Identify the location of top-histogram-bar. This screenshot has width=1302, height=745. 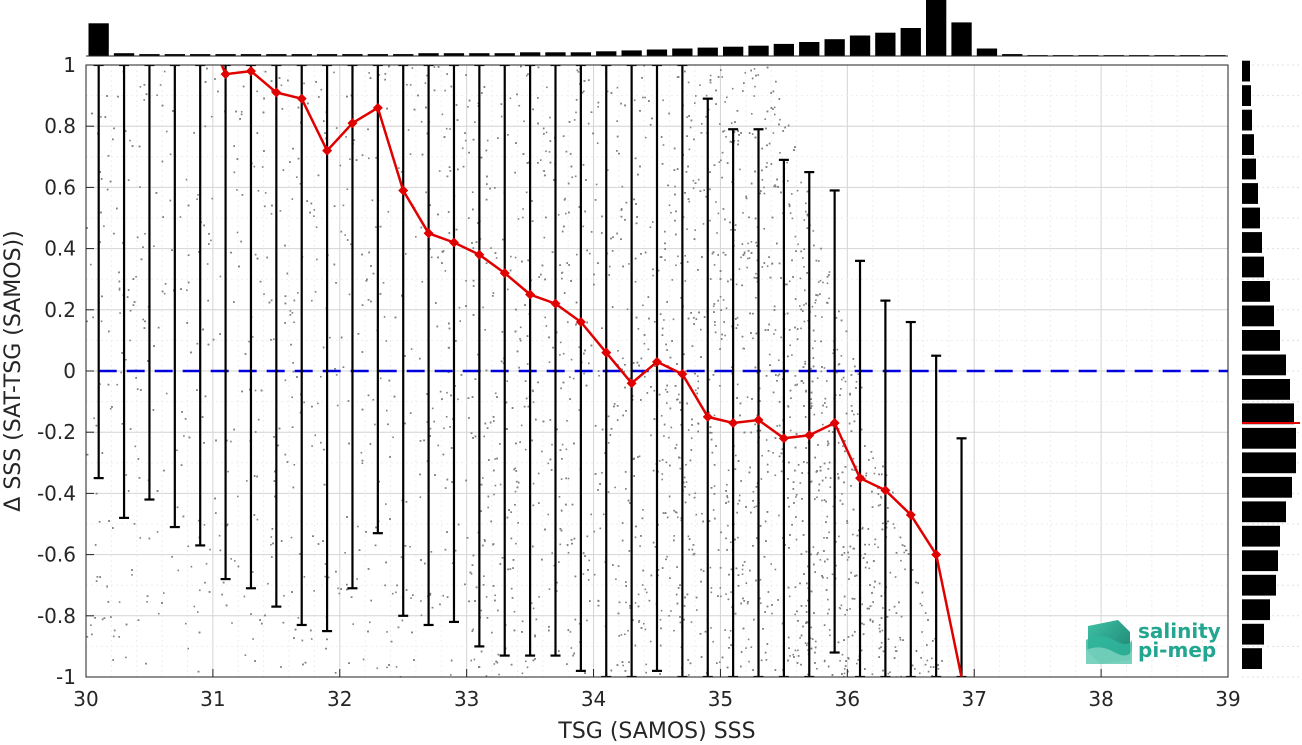
(530, 54).